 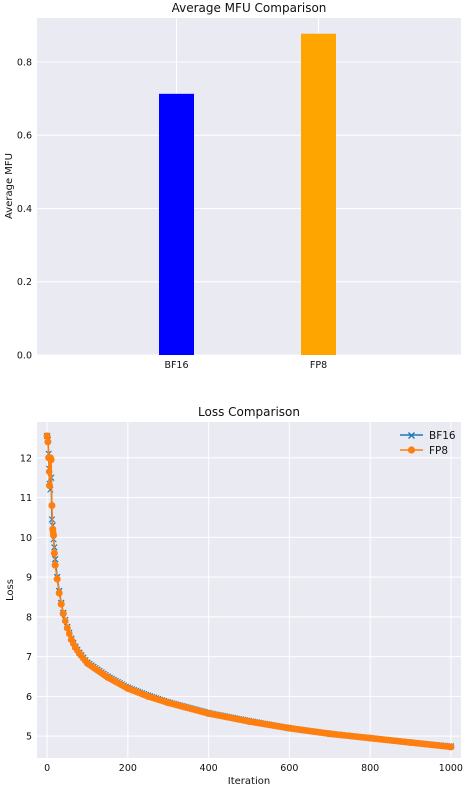 What do you see at coordinates (428, 443) in the screenshot?
I see `legend: BF16 FP8` at bounding box center [428, 443].